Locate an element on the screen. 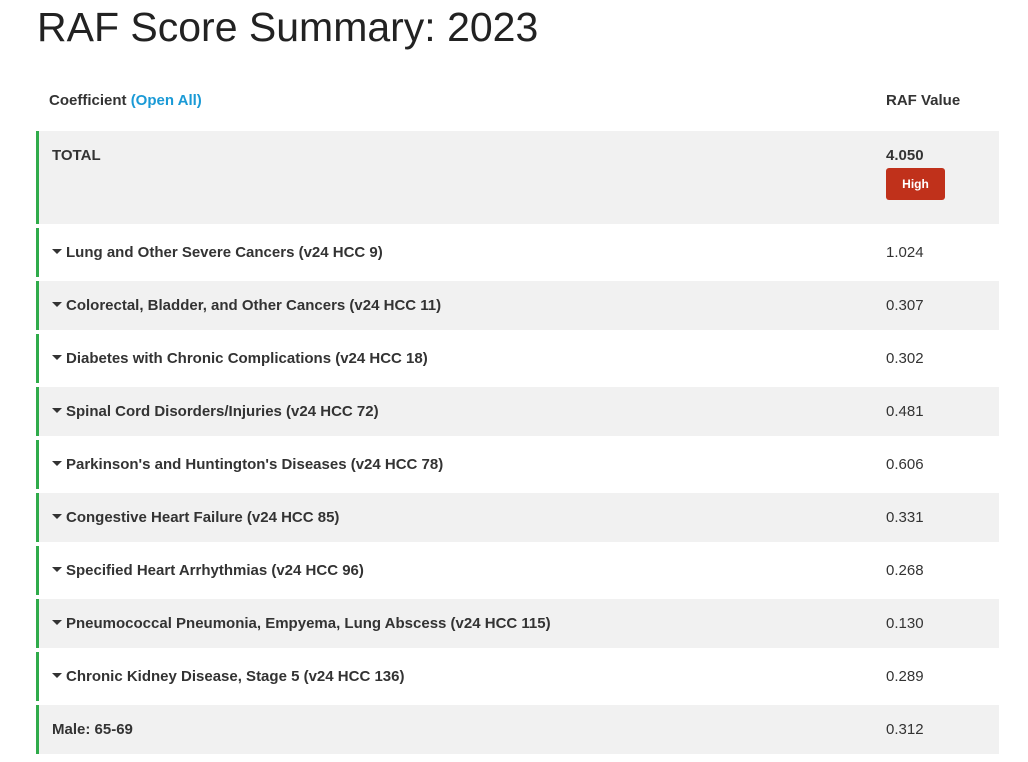 This screenshot has width=1028, height=762. total-label: TOTAL is located at coordinates (76, 155).